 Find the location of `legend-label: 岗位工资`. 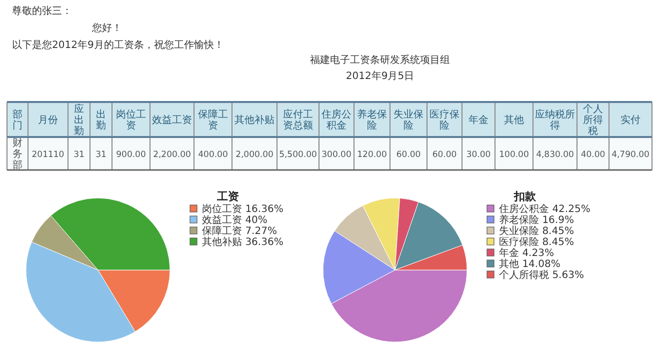

legend-label: 岗位工资 is located at coordinates (222, 209).